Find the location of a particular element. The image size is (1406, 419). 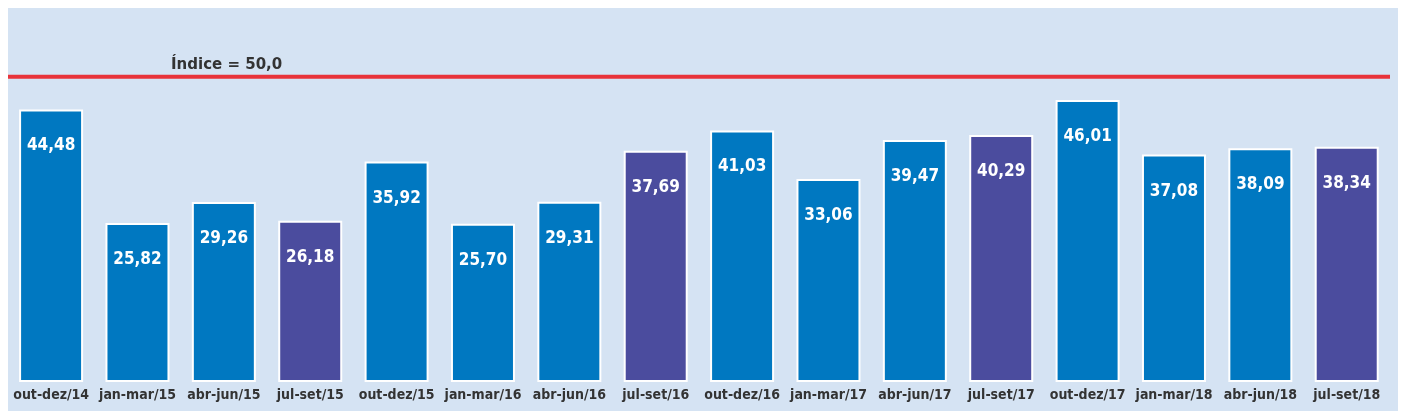

ref-line-label: Índice = 50,0 is located at coordinates (227, 63).